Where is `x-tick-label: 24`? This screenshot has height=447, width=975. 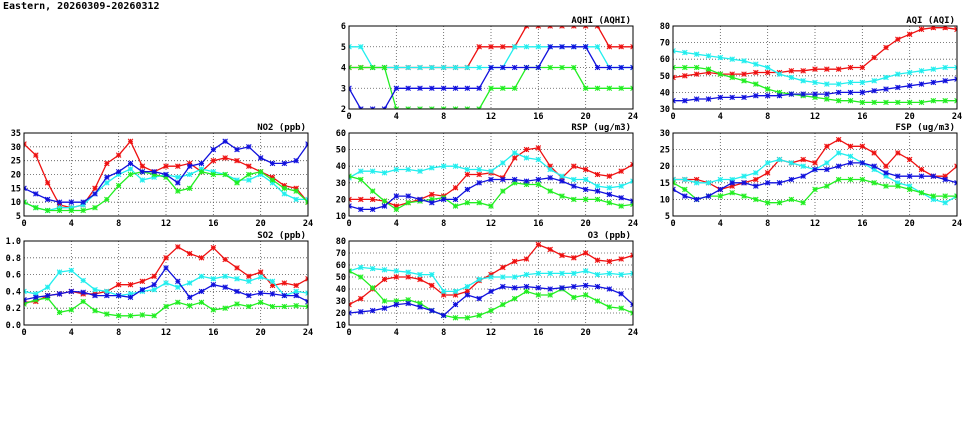
x-tick-label: 24 is located at coordinates (957, 224).